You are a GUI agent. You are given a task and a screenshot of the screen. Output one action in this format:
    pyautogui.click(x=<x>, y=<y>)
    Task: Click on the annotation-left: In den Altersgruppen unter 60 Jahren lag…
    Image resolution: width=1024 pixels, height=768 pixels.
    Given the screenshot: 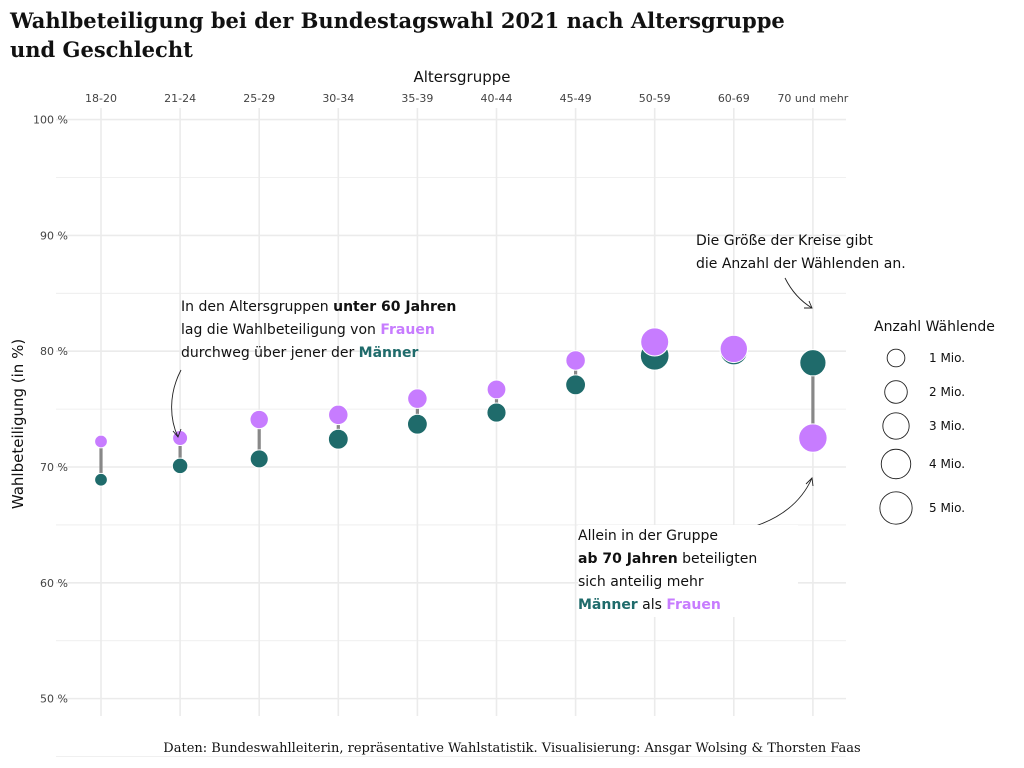 What is the action you would take?
    pyautogui.click(x=319, y=330)
    